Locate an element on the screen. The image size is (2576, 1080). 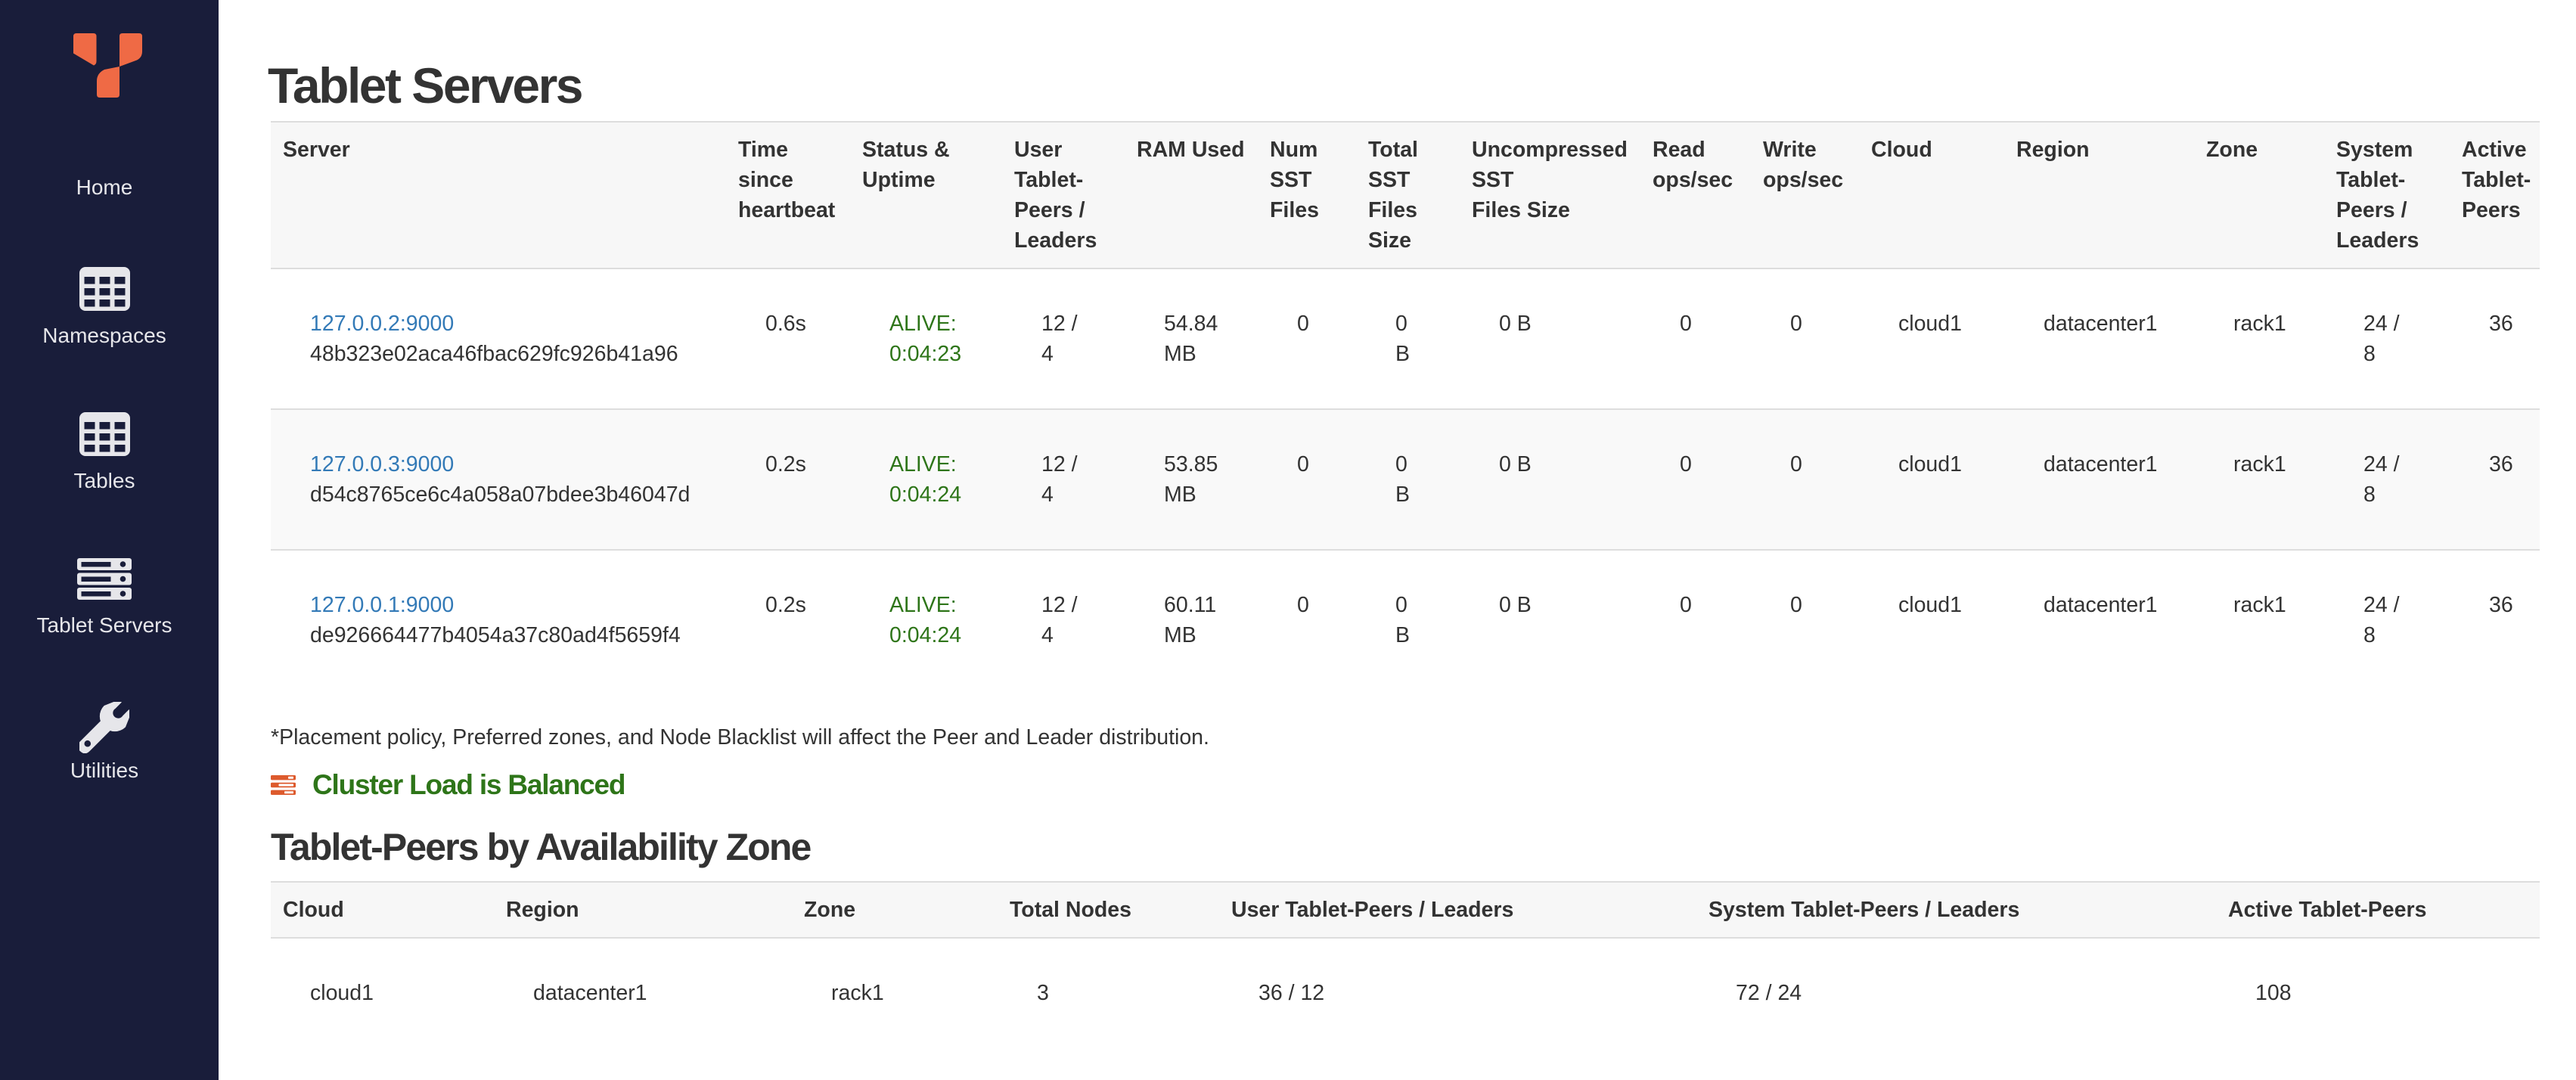
ram-used-cell: 54.84 MB is located at coordinates (1191, 339).